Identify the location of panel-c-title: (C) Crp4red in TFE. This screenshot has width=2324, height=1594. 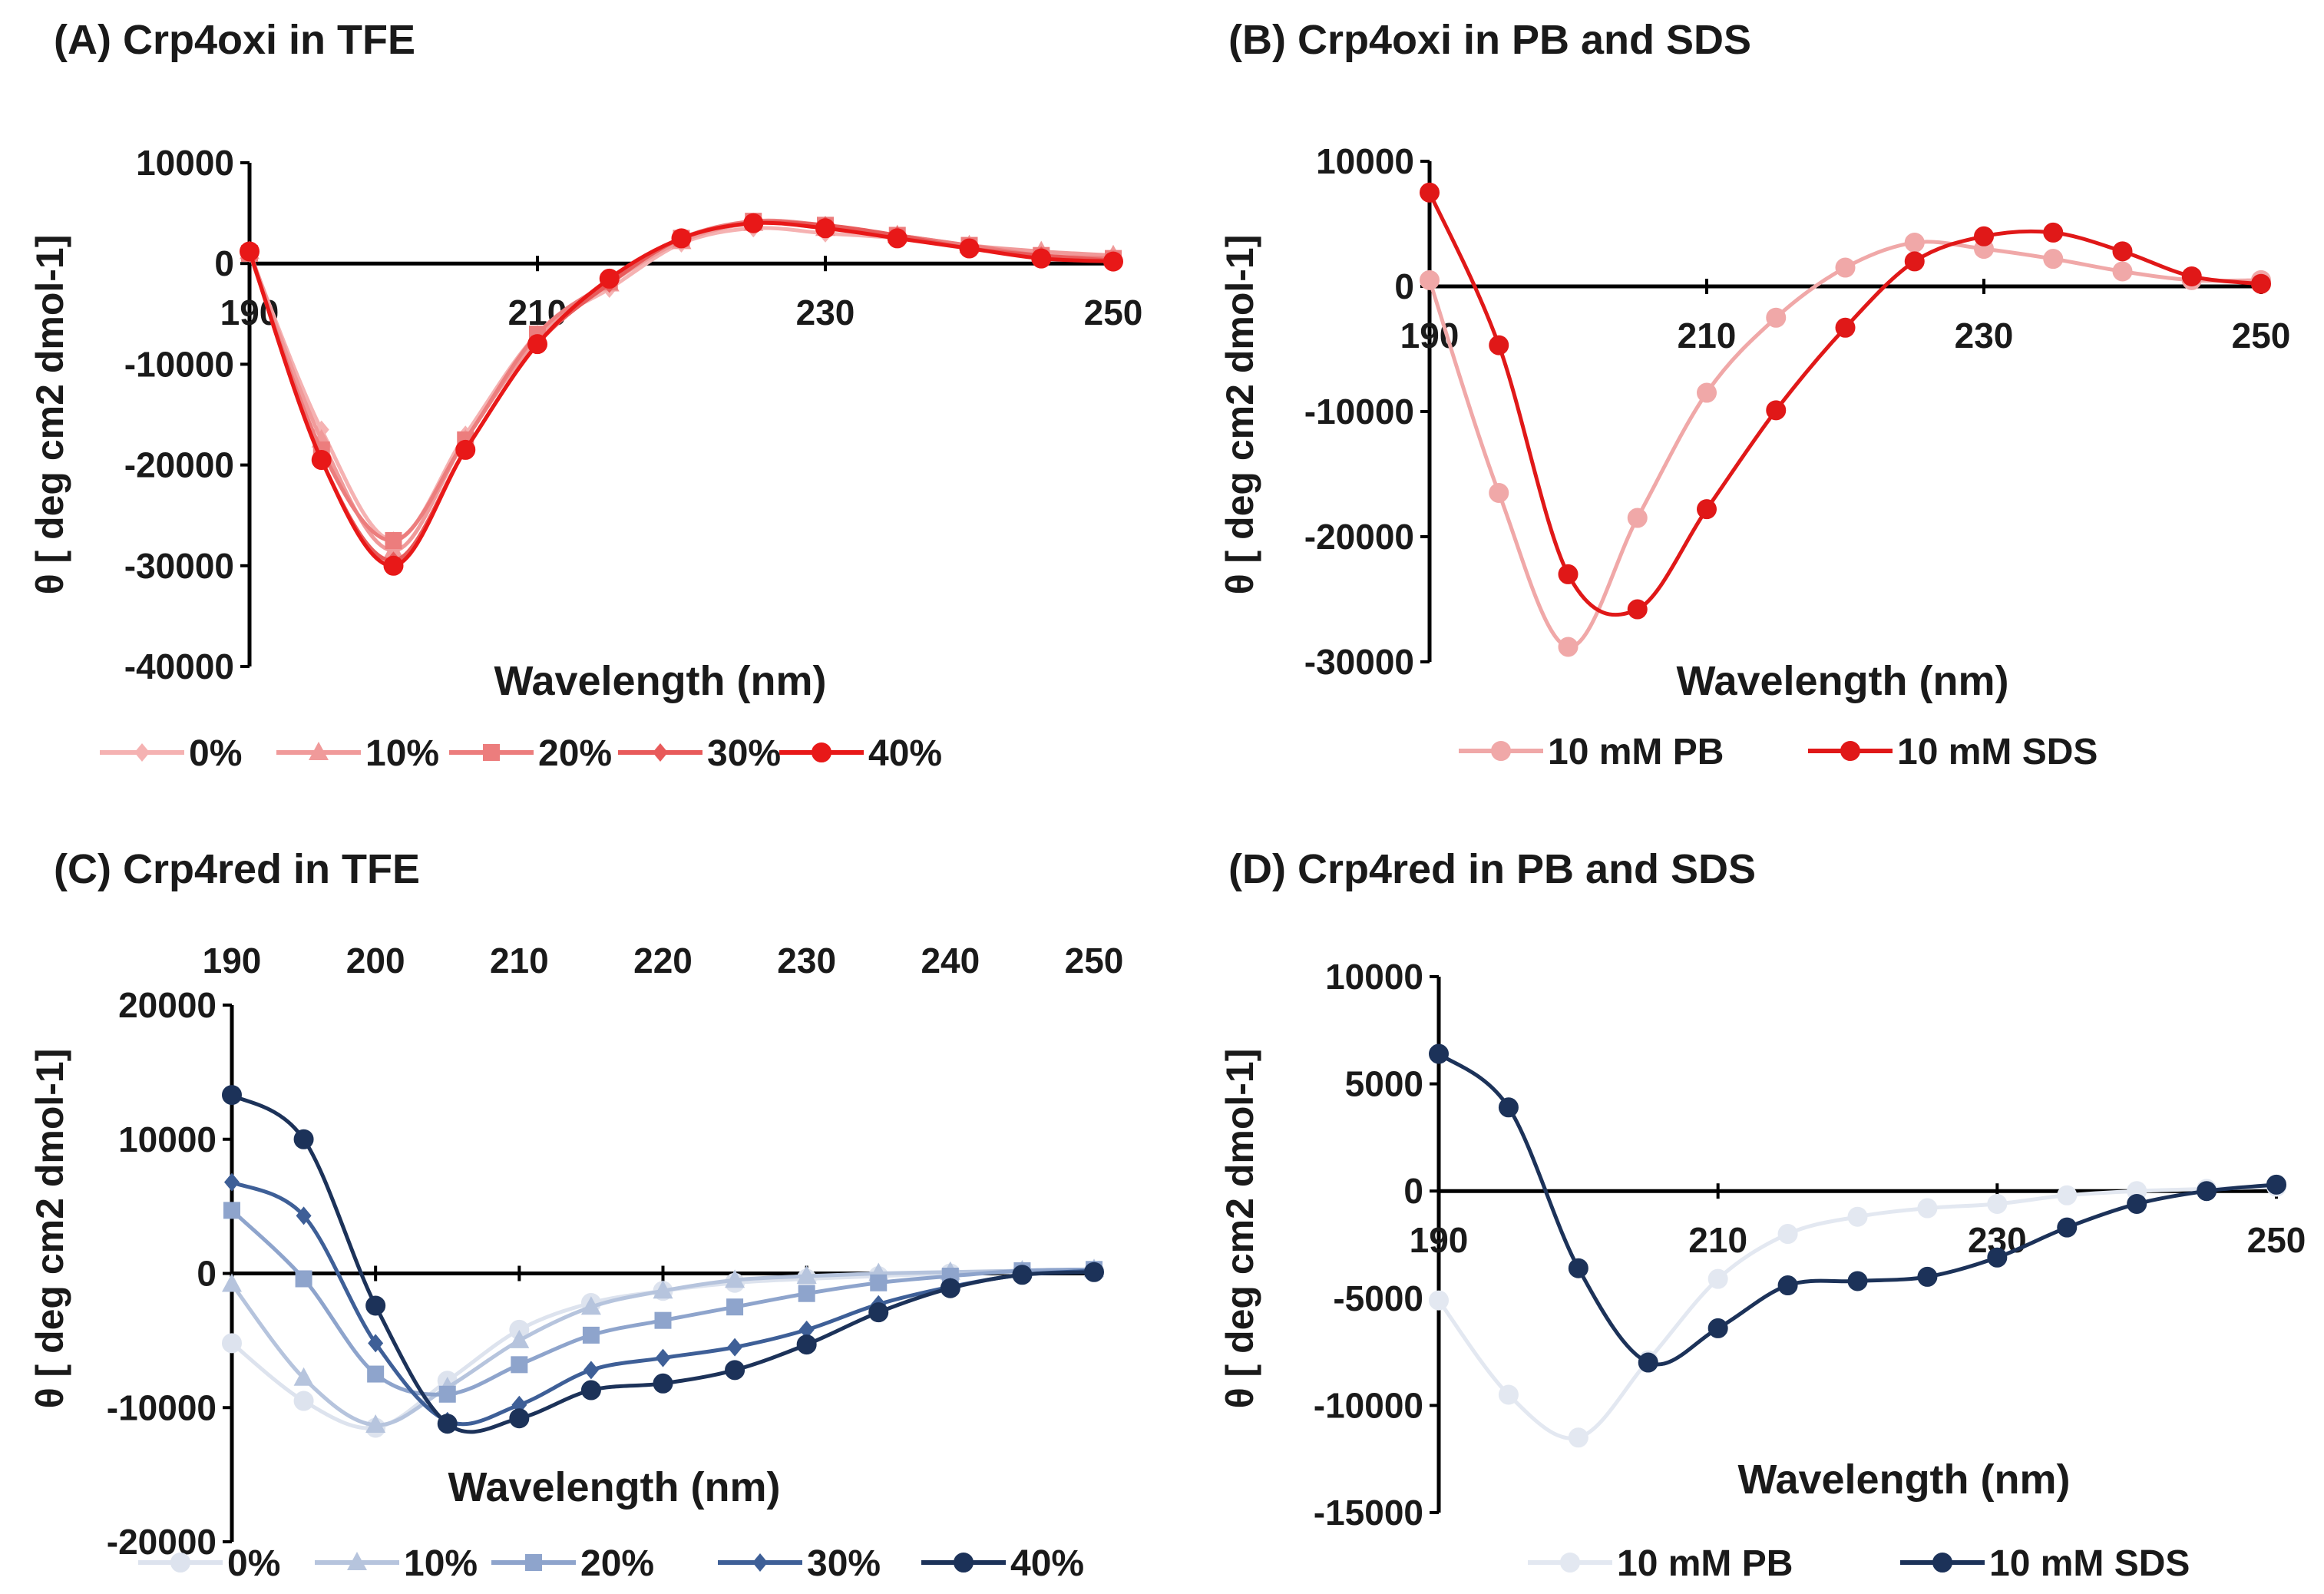
(237, 869).